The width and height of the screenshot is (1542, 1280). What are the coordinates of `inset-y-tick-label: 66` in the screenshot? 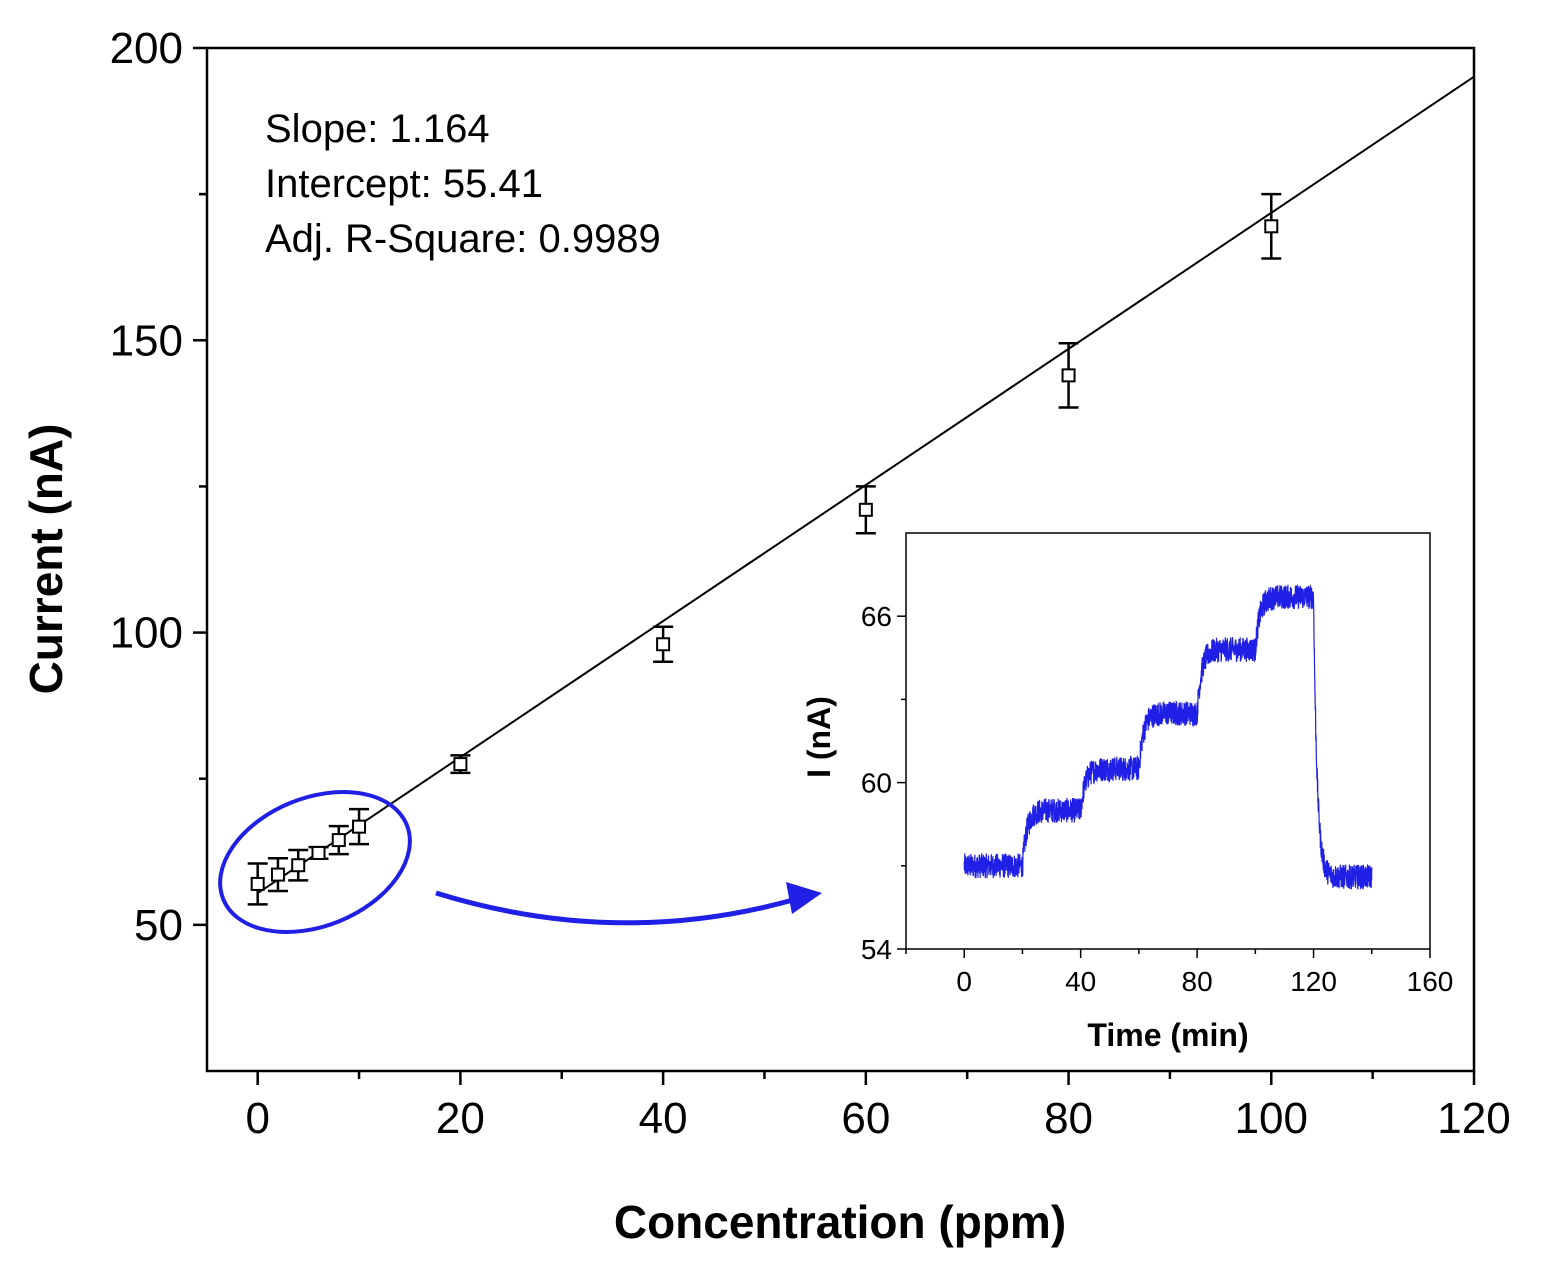 It's located at (876, 616).